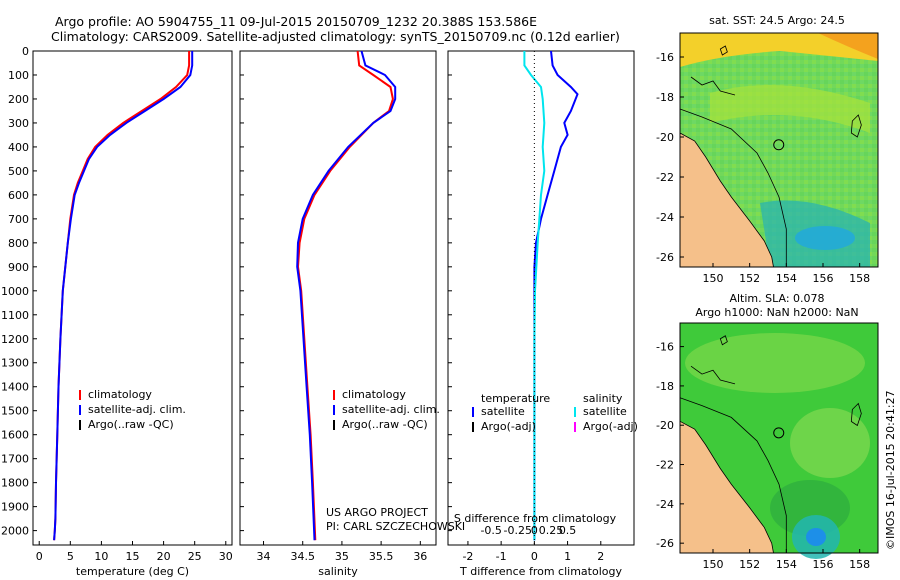 Image resolution: width=900 pixels, height=580 pixels. Describe the element at coordinates (534, 530) in the screenshot. I see `x2-tick-label: 0` at that location.